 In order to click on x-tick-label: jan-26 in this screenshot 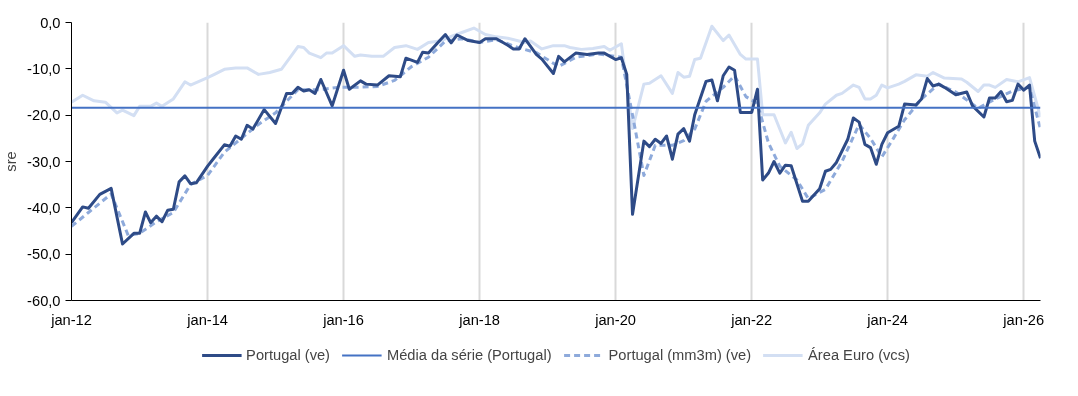, I will do `click(1023, 319)`.